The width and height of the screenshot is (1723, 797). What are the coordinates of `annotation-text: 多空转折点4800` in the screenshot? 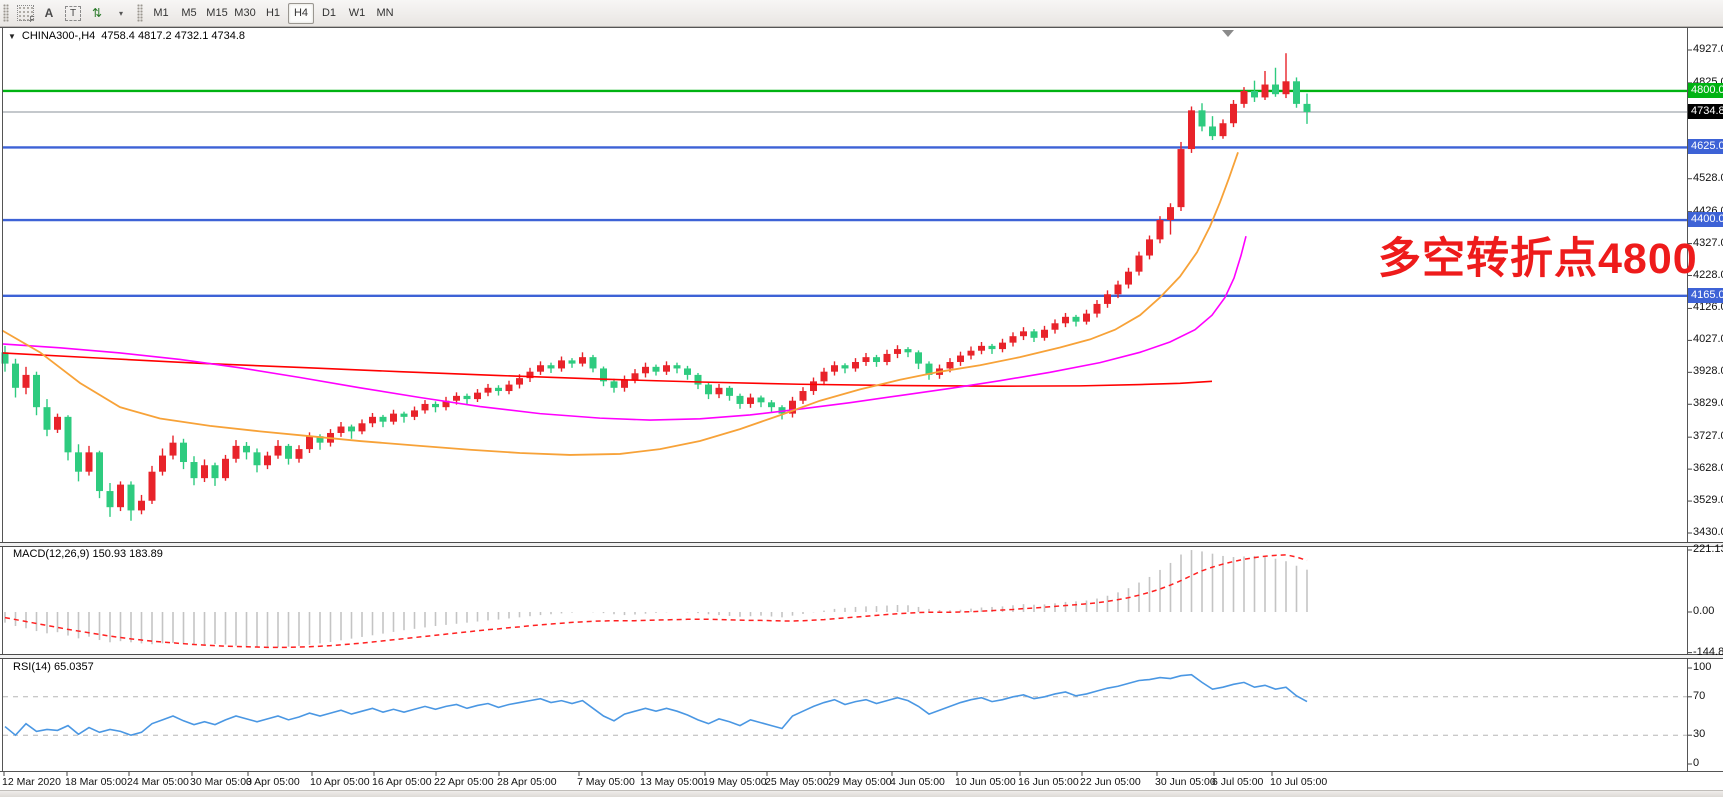 It's located at (1538, 259).